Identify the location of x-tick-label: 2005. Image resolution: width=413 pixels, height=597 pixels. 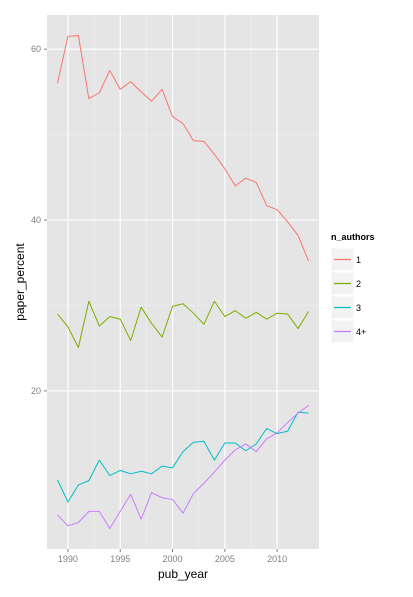
(225, 559).